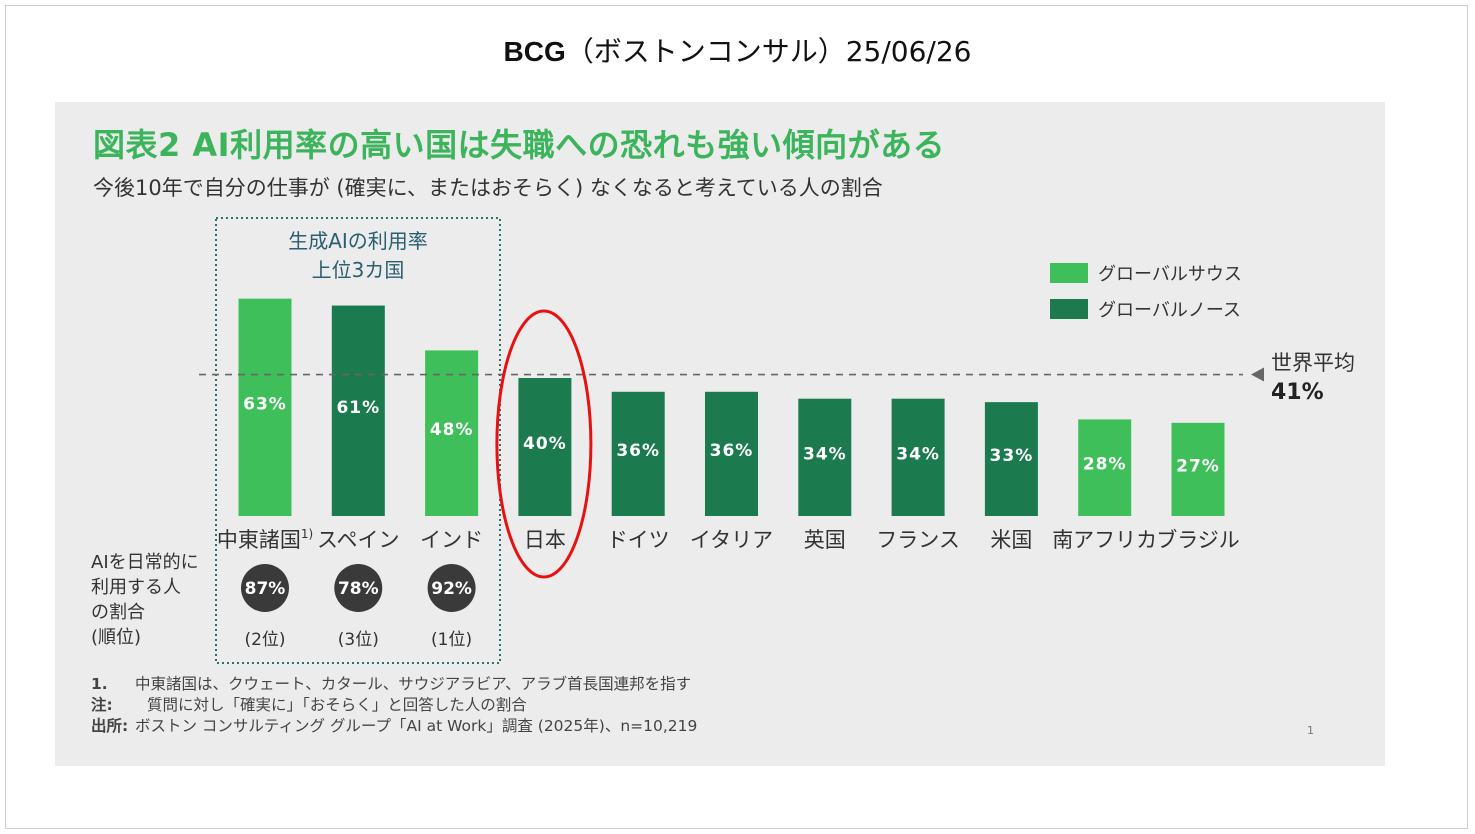 The width and height of the screenshot is (1475, 834). Describe the element at coordinates (918, 540) in the screenshot. I see `category-label: フランス` at that location.